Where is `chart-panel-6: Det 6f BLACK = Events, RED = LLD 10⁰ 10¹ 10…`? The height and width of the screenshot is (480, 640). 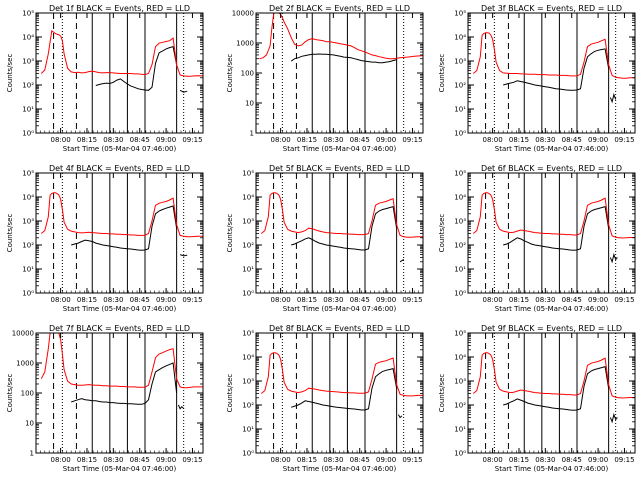
chart-panel-6: Det 6f BLACK = Events, RED = LLD 10⁰ 10¹ 10… is located at coordinates (537, 238).